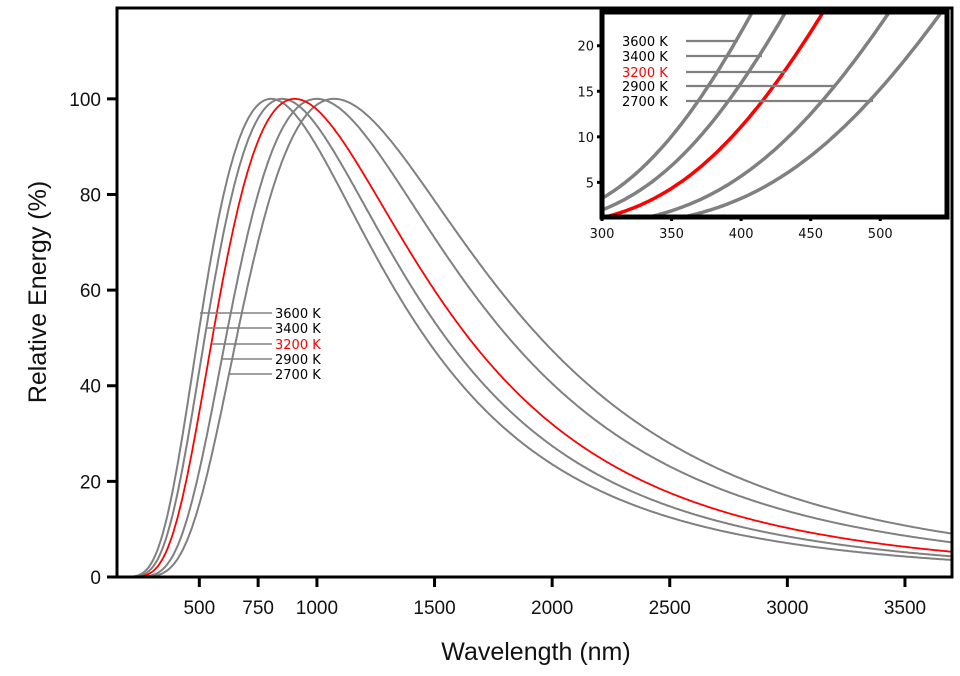 This screenshot has height=676, width=960. Describe the element at coordinates (645, 87) in the screenshot. I see `inset-legend-label: 2900 K` at that location.